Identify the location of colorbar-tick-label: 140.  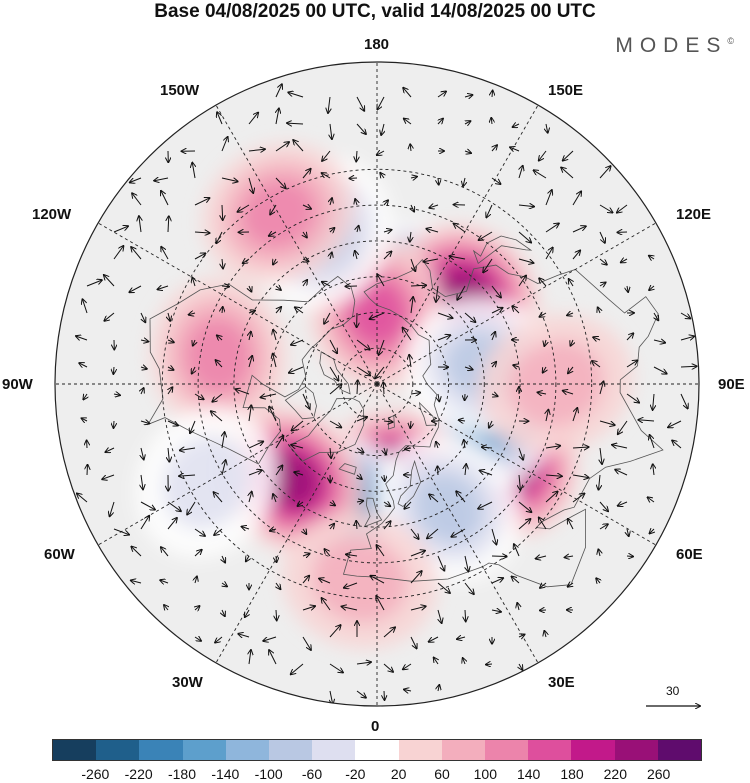
(528, 774).